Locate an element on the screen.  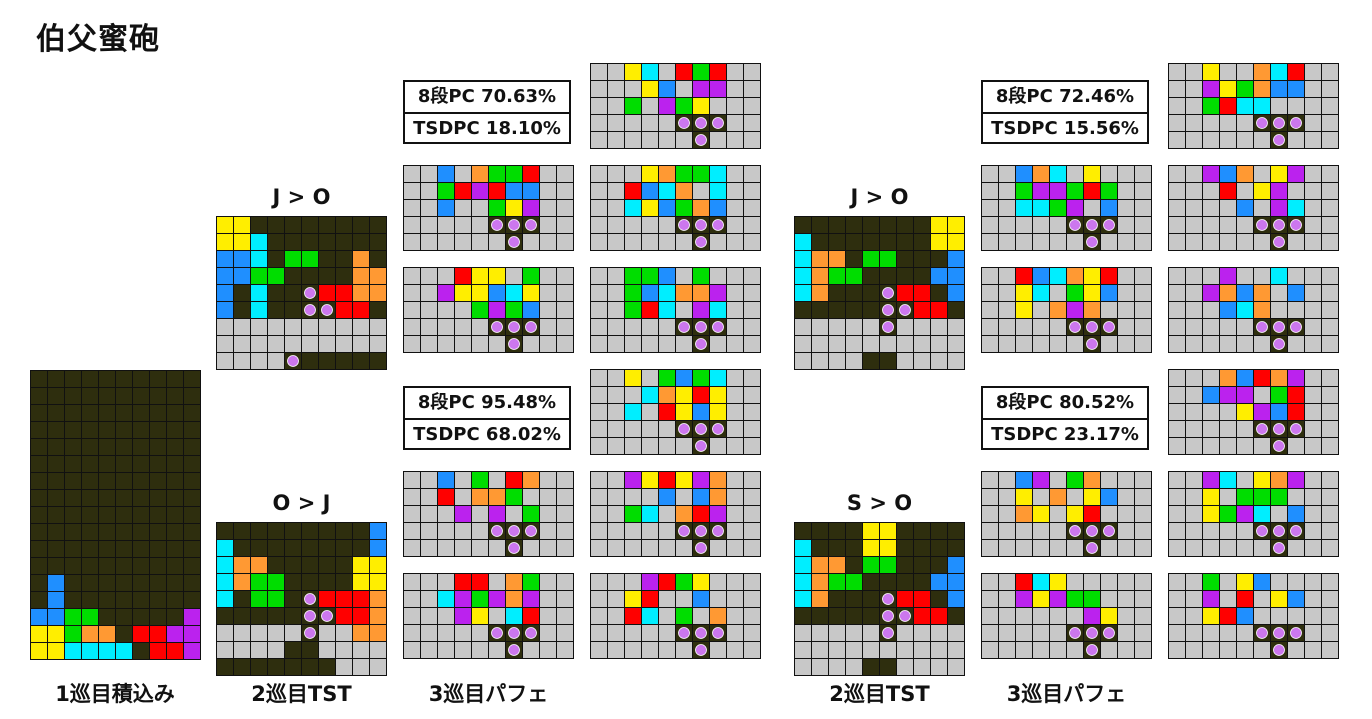
tst-board-left-lower is located at coordinates (301, 599).